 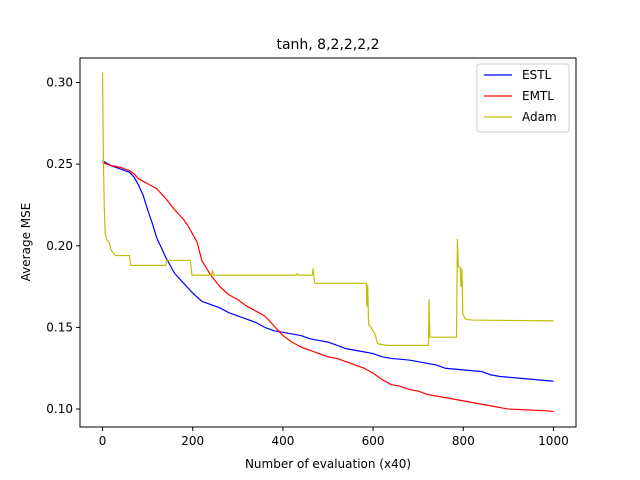 I want to click on x-tick-label: 0, so click(x=103, y=441).